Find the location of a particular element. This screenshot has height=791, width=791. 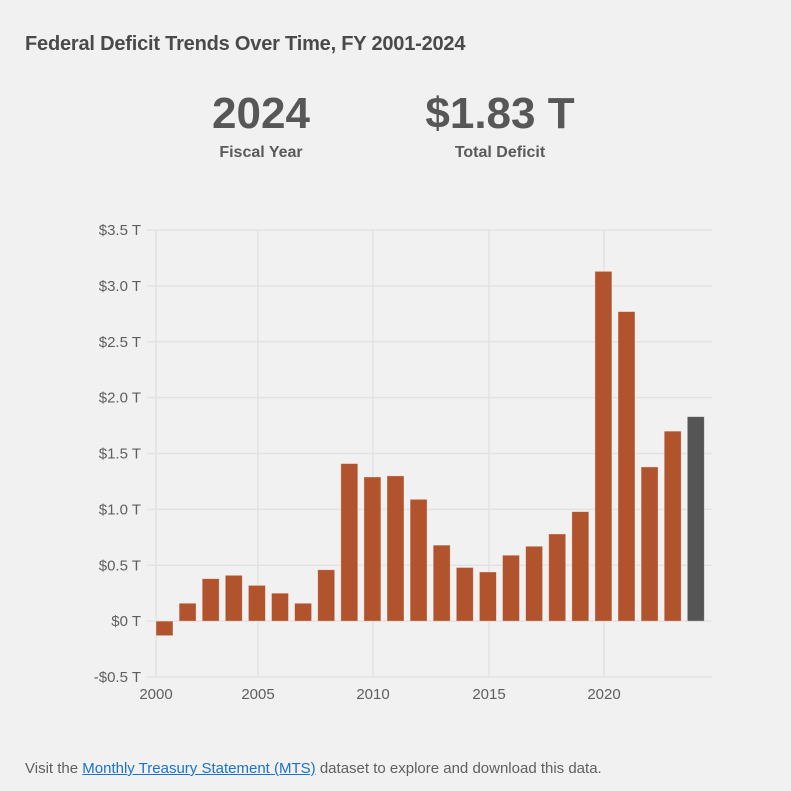

y-tick-label: $2.5 T is located at coordinates (120, 342).